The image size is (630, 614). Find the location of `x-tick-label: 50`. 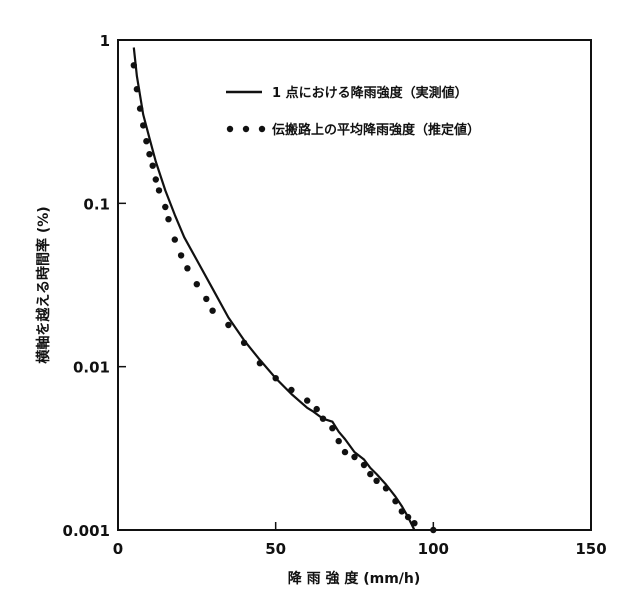

x-tick-label: 50 is located at coordinates (275, 549).